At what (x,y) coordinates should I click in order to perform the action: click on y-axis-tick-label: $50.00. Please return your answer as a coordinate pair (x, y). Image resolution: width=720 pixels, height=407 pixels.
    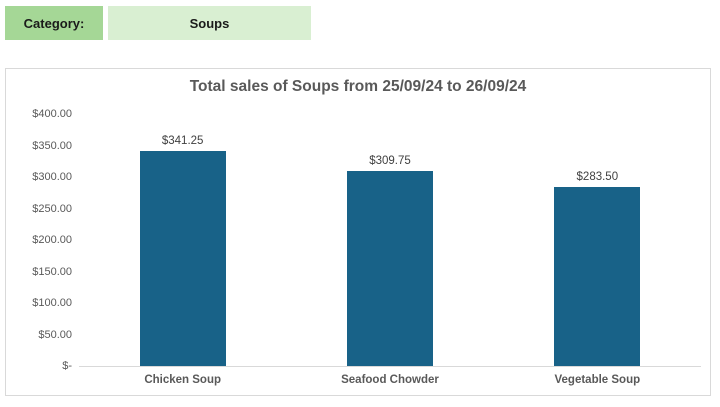
    Looking at the image, I should click on (55, 334).